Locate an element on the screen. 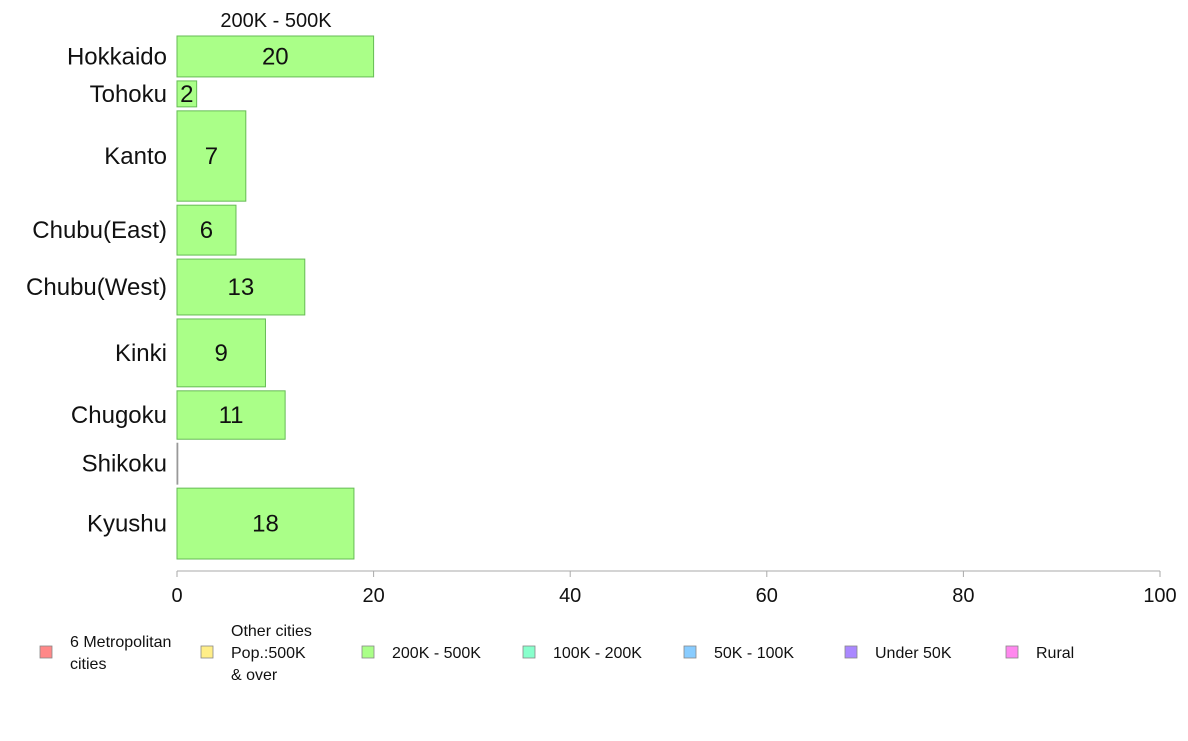  data-label-chugoku: 11 is located at coordinates (231, 415).